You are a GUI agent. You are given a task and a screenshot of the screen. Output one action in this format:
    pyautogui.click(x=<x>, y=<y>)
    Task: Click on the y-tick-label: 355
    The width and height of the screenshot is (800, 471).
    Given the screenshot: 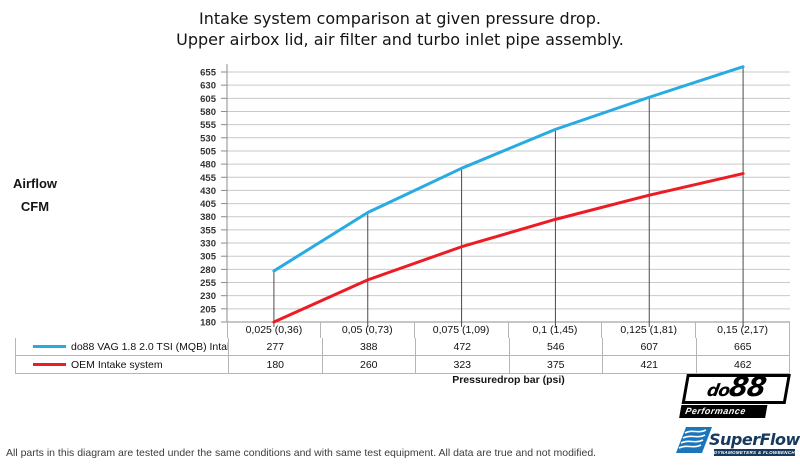 What is the action you would take?
    pyautogui.click(x=208, y=230)
    